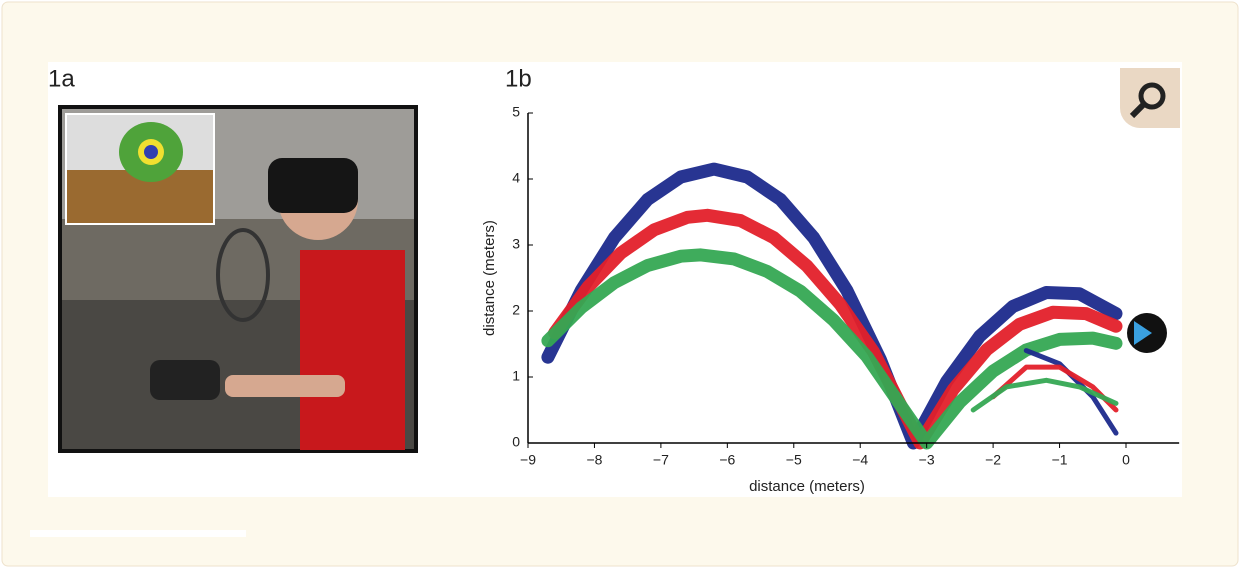 The image size is (1240, 573). Describe the element at coordinates (794, 460) in the screenshot. I see `x-tick-label: −5` at that location.